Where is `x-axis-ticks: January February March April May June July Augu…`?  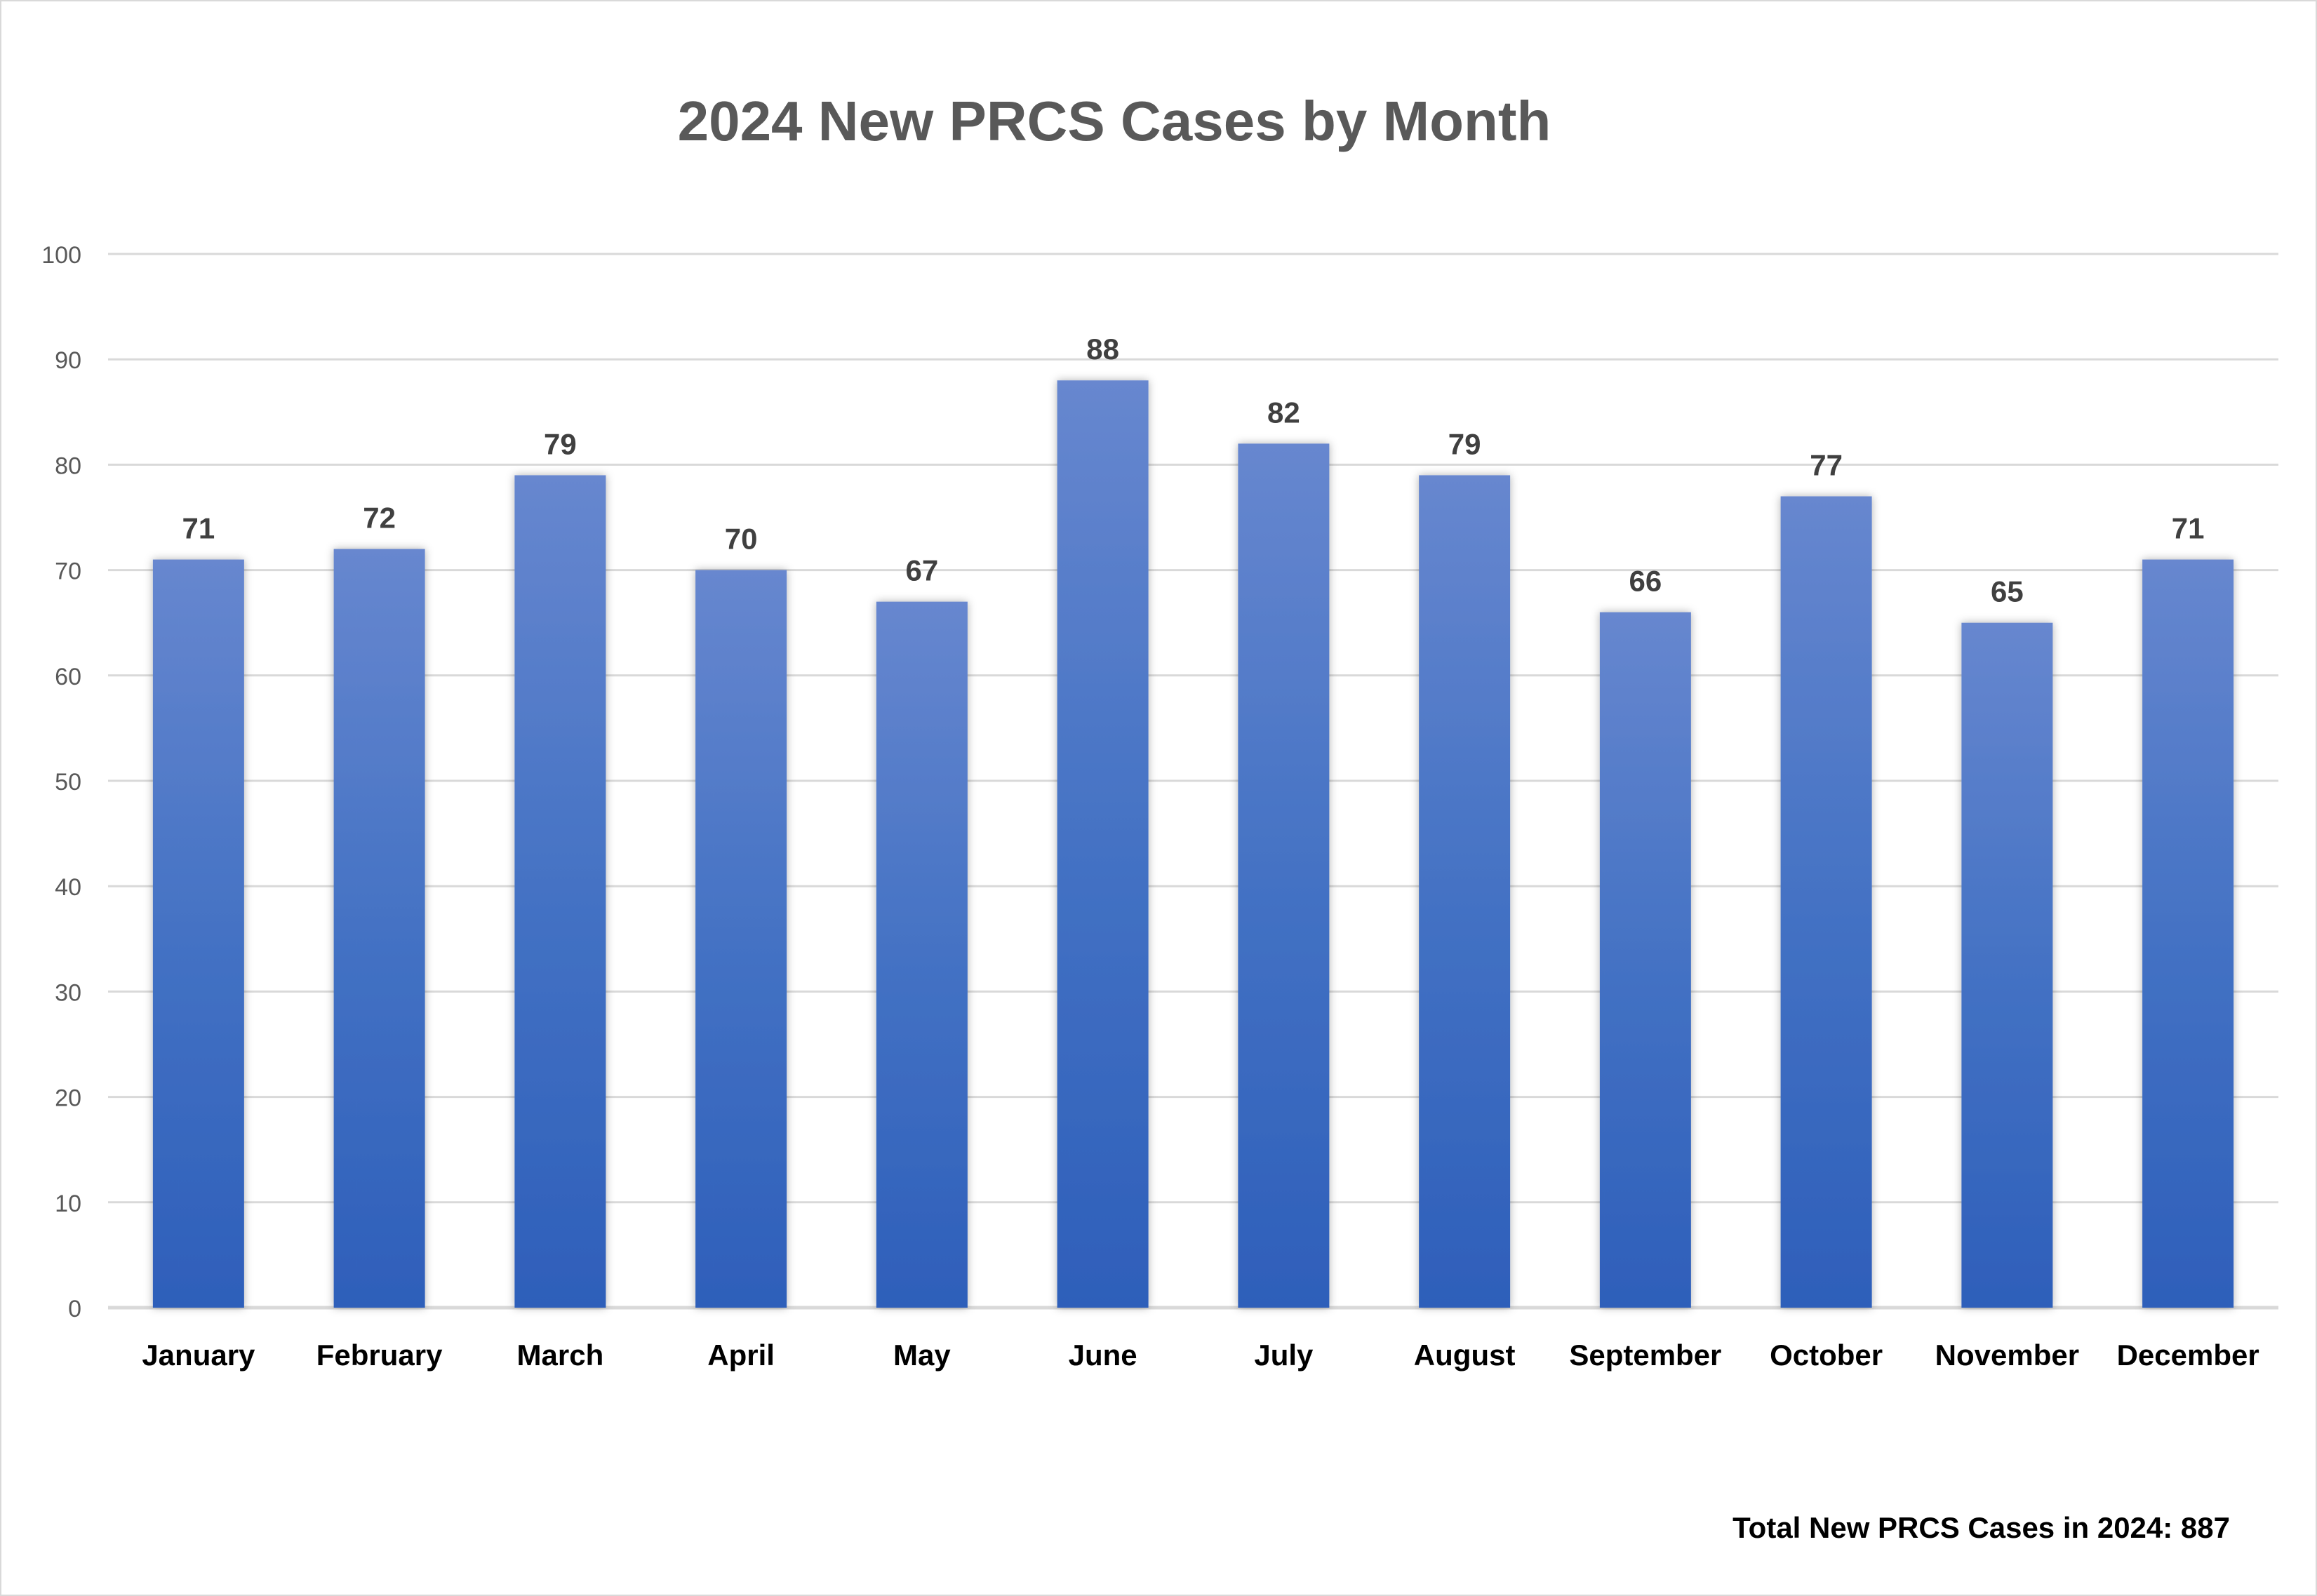 x-axis-ticks: January February March April May June July Augu… is located at coordinates (1200, 1355).